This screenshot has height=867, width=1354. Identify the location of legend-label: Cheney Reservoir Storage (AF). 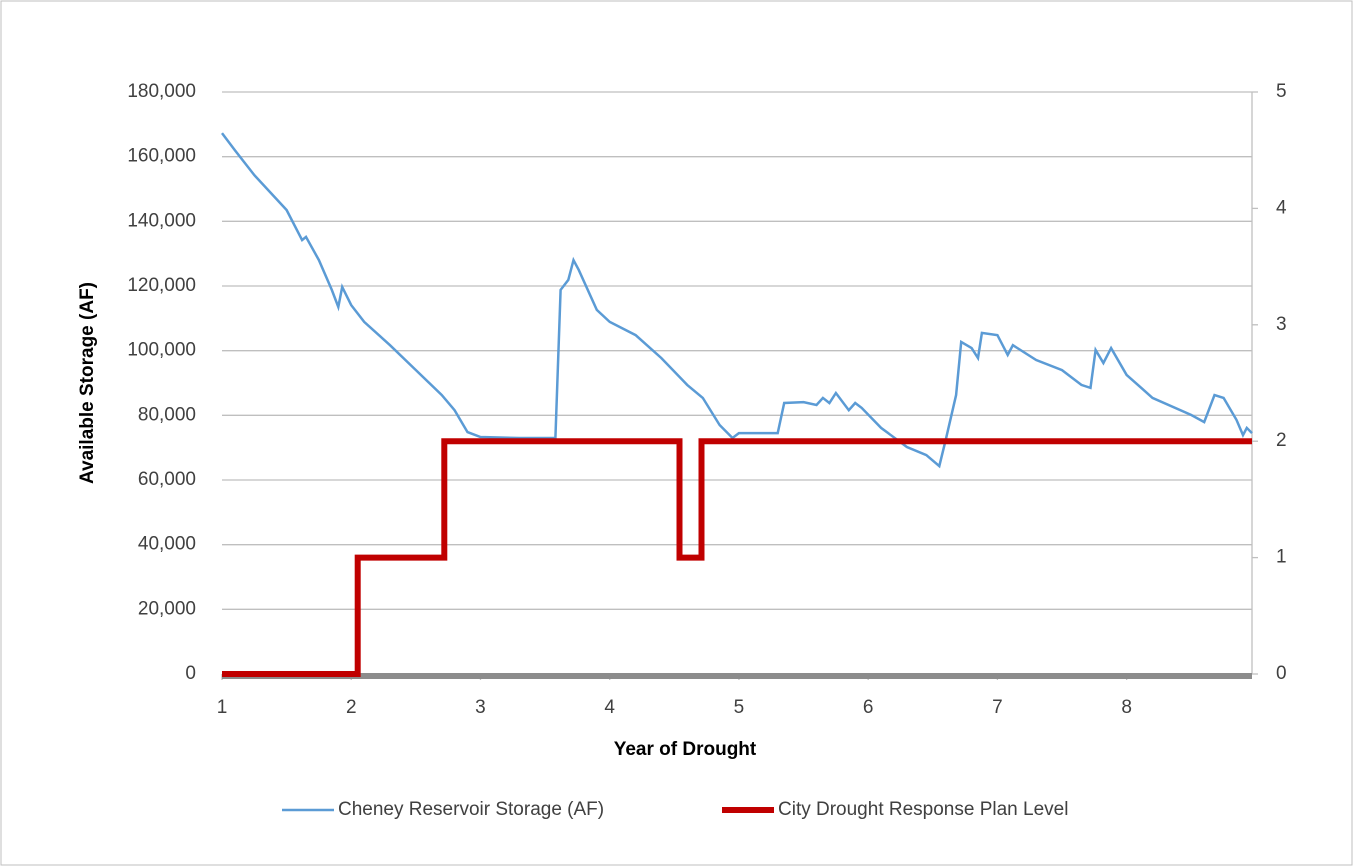
(471, 809).